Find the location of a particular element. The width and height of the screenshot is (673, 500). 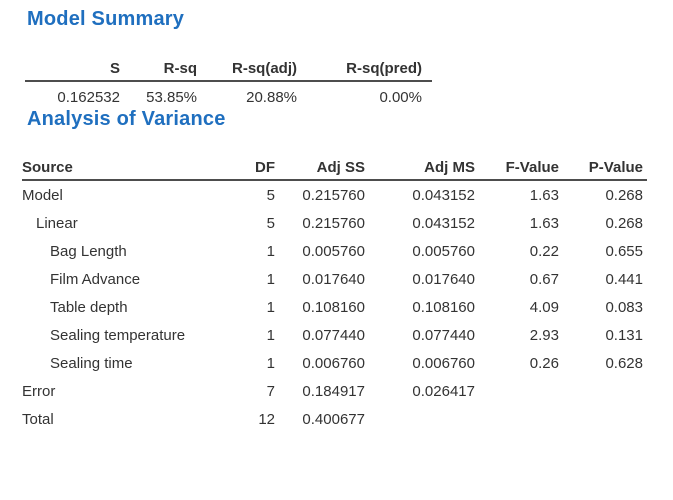

anova-value-cell: 7 is located at coordinates (270, 391).